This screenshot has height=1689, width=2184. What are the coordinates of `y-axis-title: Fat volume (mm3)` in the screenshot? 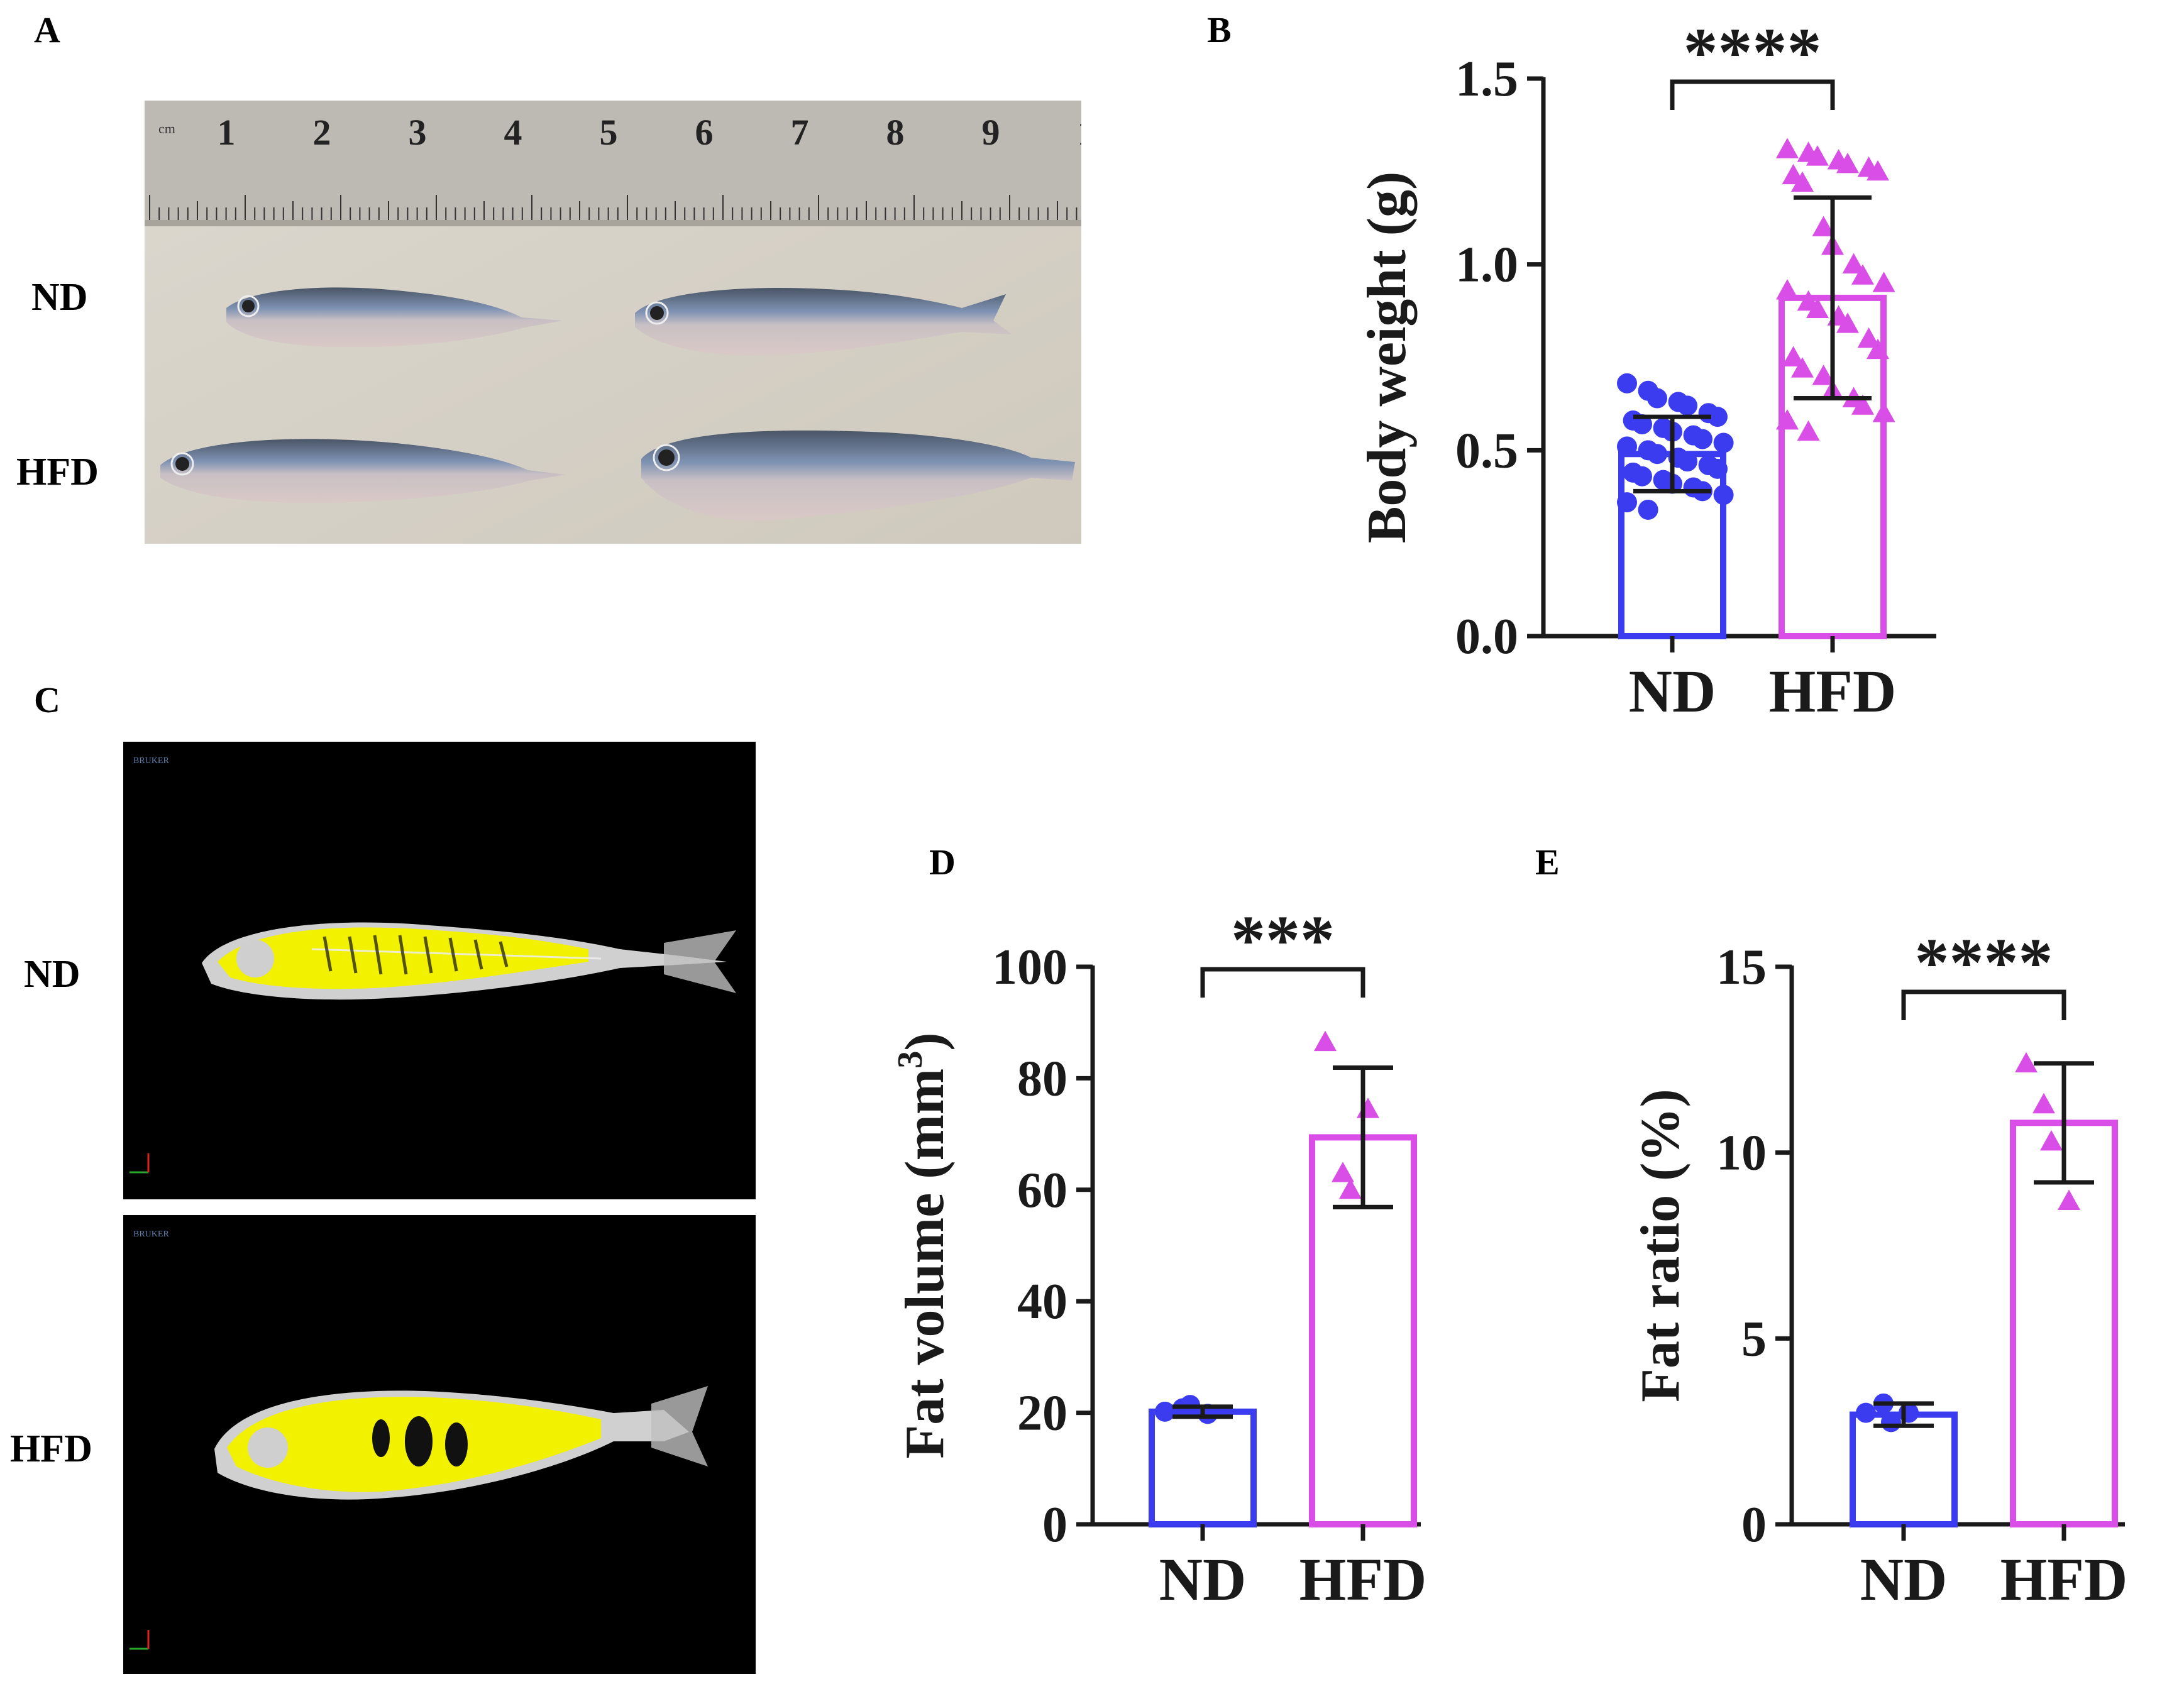 It's located at (923, 1245).